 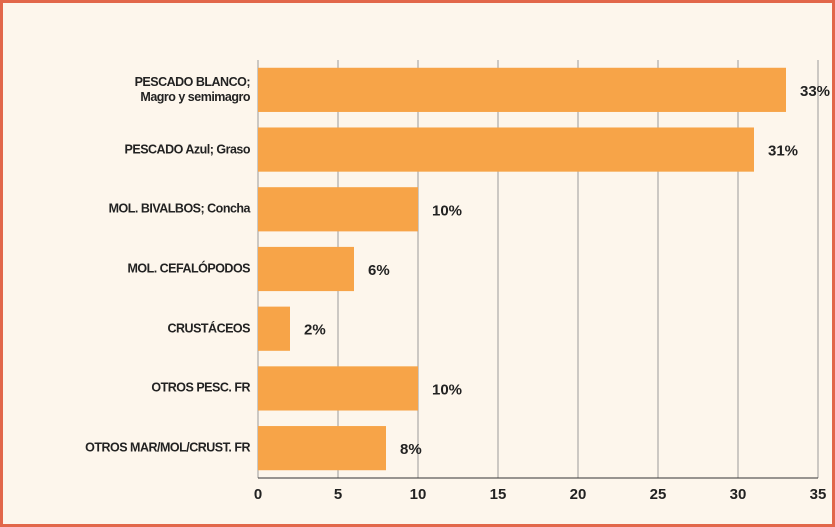 What do you see at coordinates (187, 149) in the screenshot?
I see `category-label: PESCADO Azul; Graso` at bounding box center [187, 149].